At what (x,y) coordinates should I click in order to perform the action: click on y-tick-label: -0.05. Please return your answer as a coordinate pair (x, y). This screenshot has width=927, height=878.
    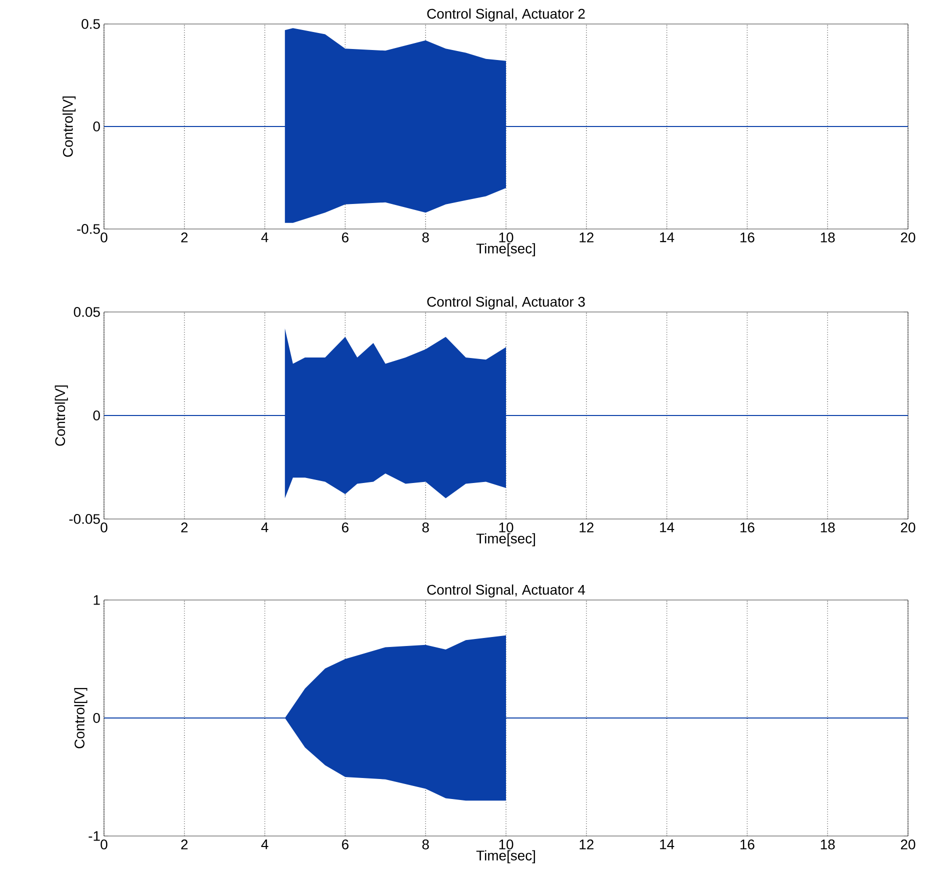
    Looking at the image, I should click on (84, 519).